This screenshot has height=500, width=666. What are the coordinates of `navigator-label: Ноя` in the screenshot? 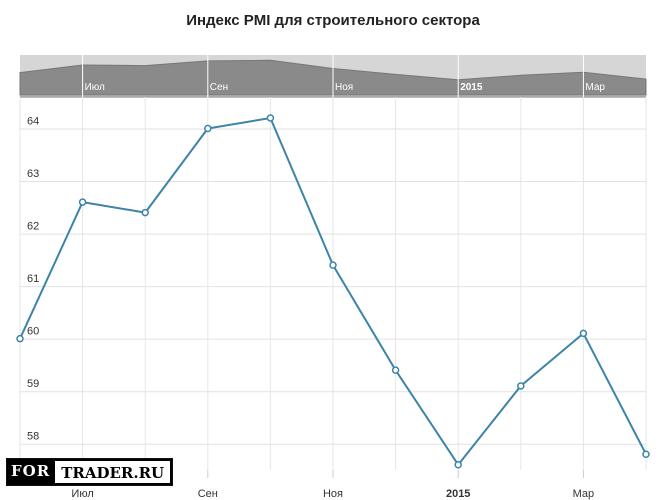 It's located at (344, 87).